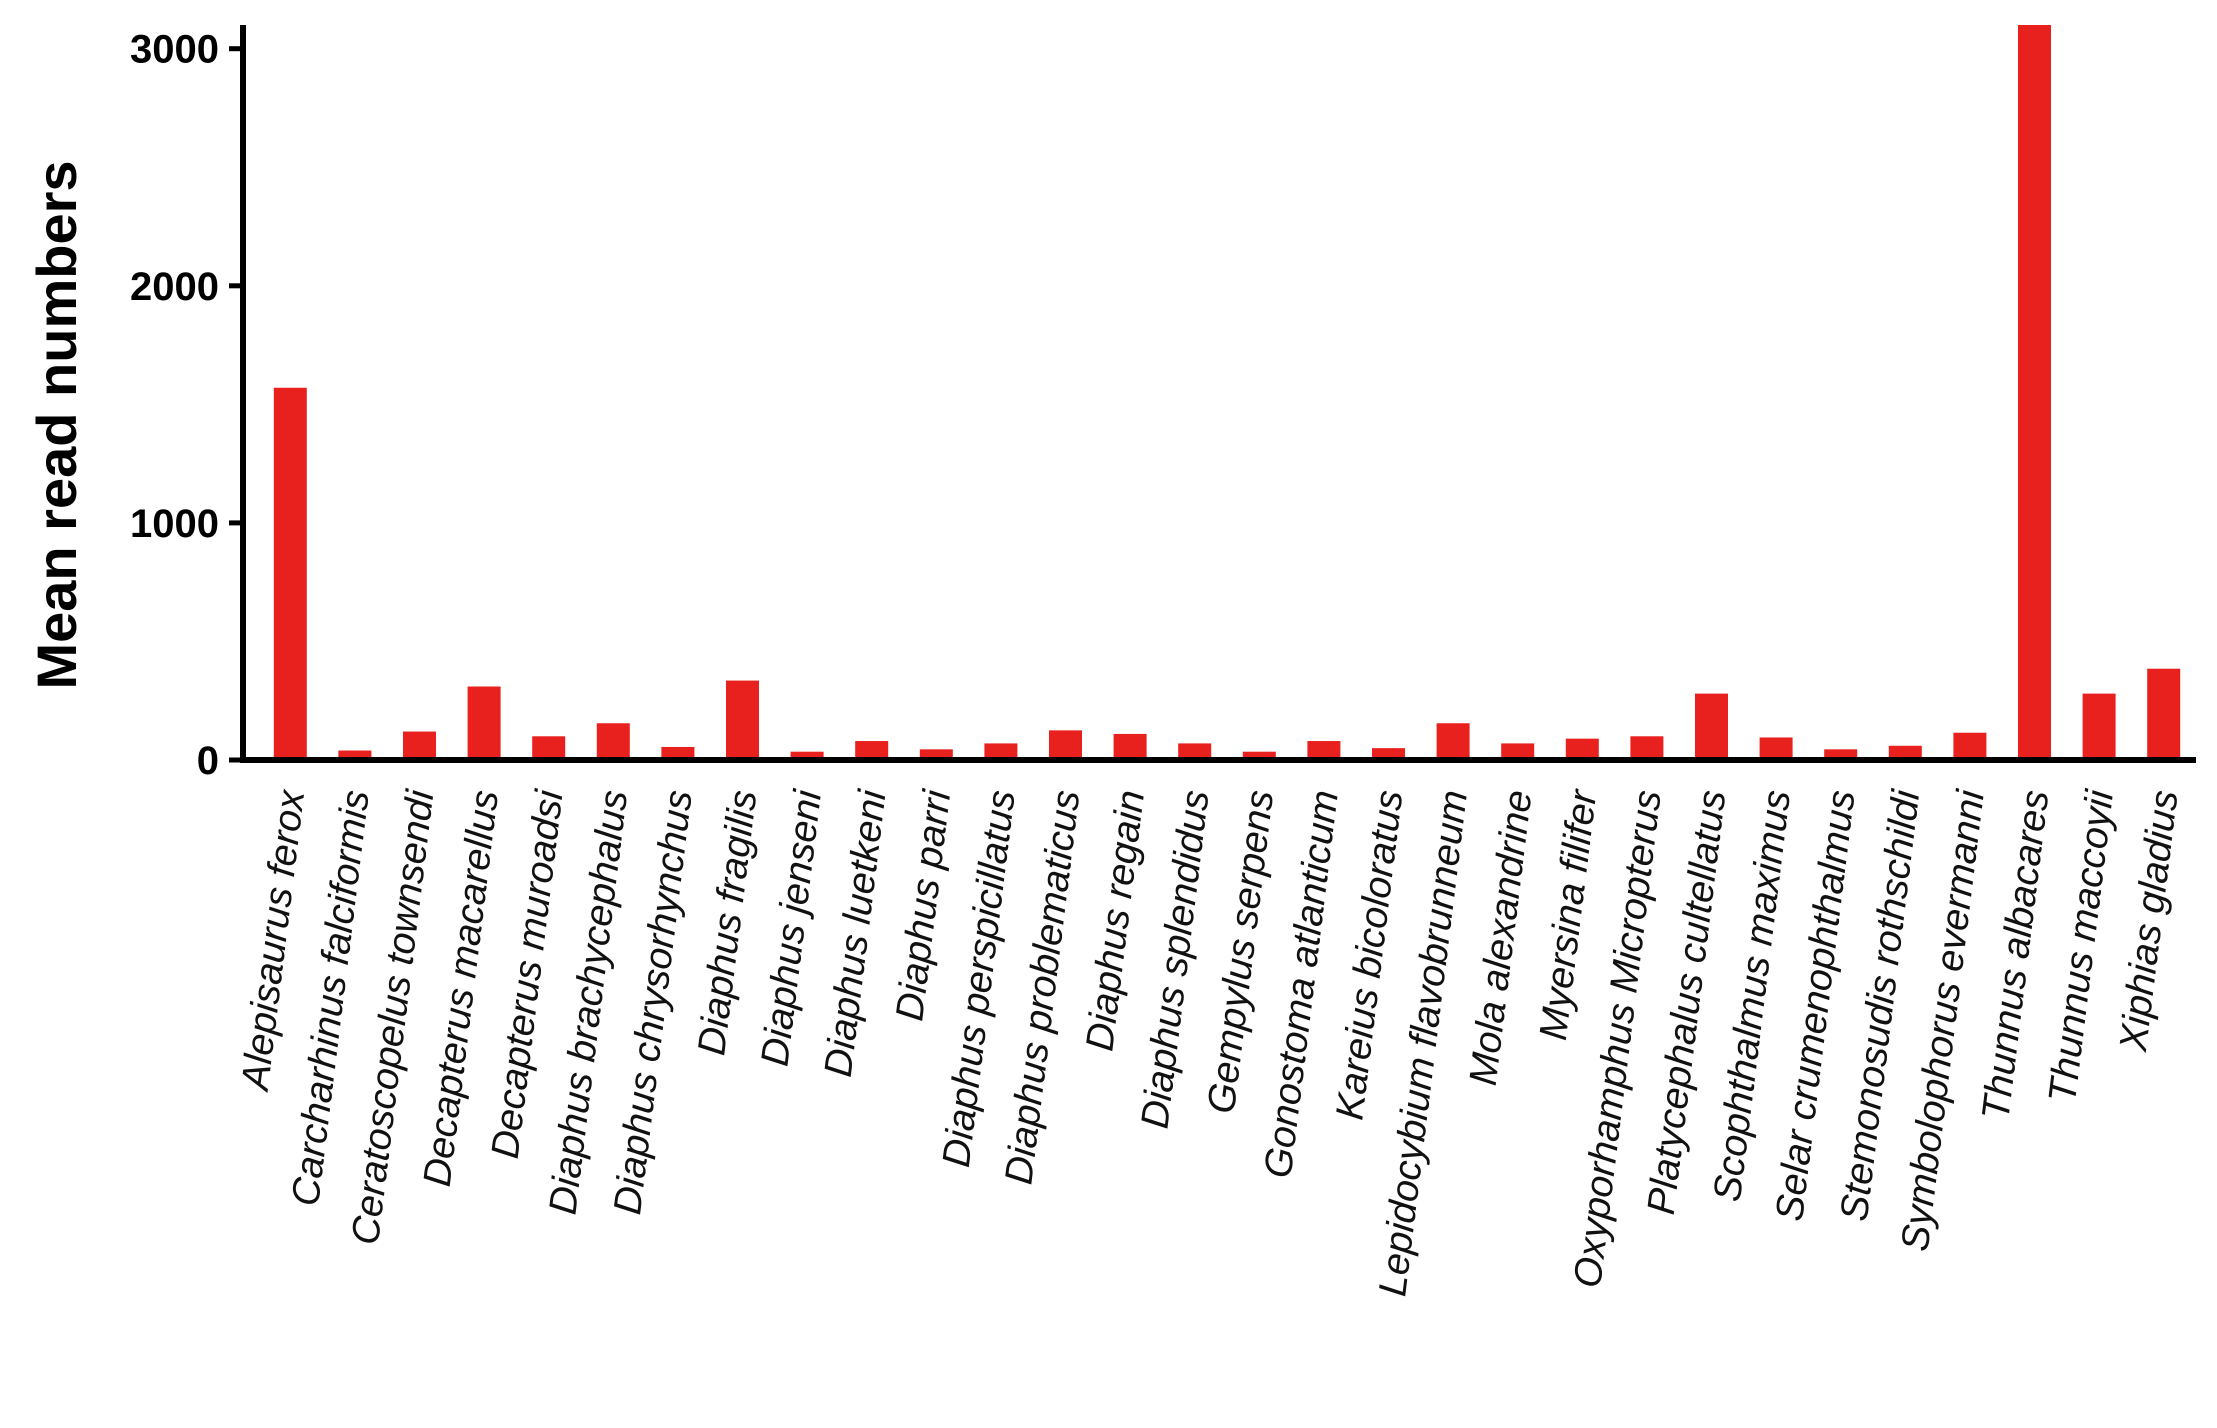  Describe the element at coordinates (186, 405) in the screenshot. I see `y-ticks-group: 0 1000 2000 3000` at that location.